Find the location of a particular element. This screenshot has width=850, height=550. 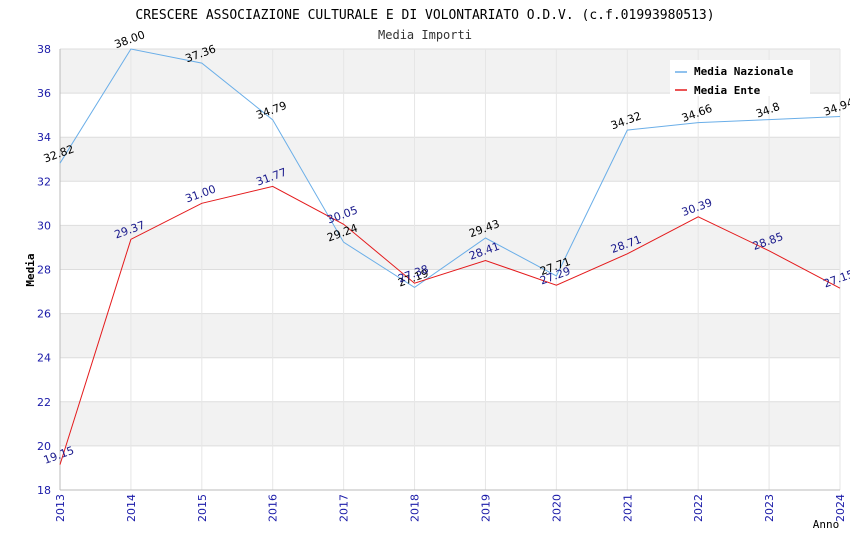

legend-label-national: Media Nazionale is located at coordinates (744, 71).